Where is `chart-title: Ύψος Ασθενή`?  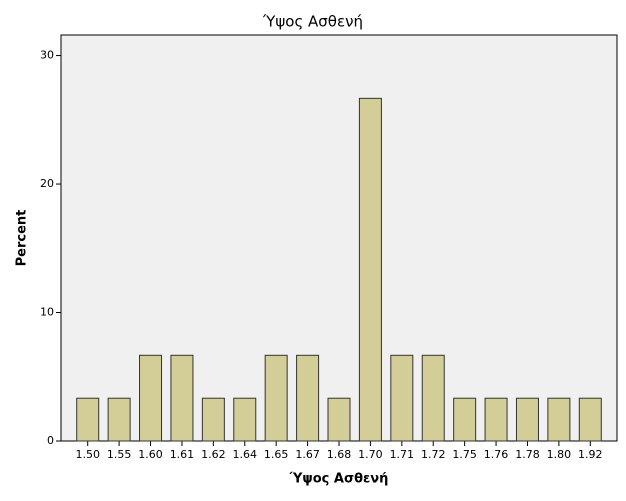 chart-title: Ύψος Ασθενή is located at coordinates (312, 22).